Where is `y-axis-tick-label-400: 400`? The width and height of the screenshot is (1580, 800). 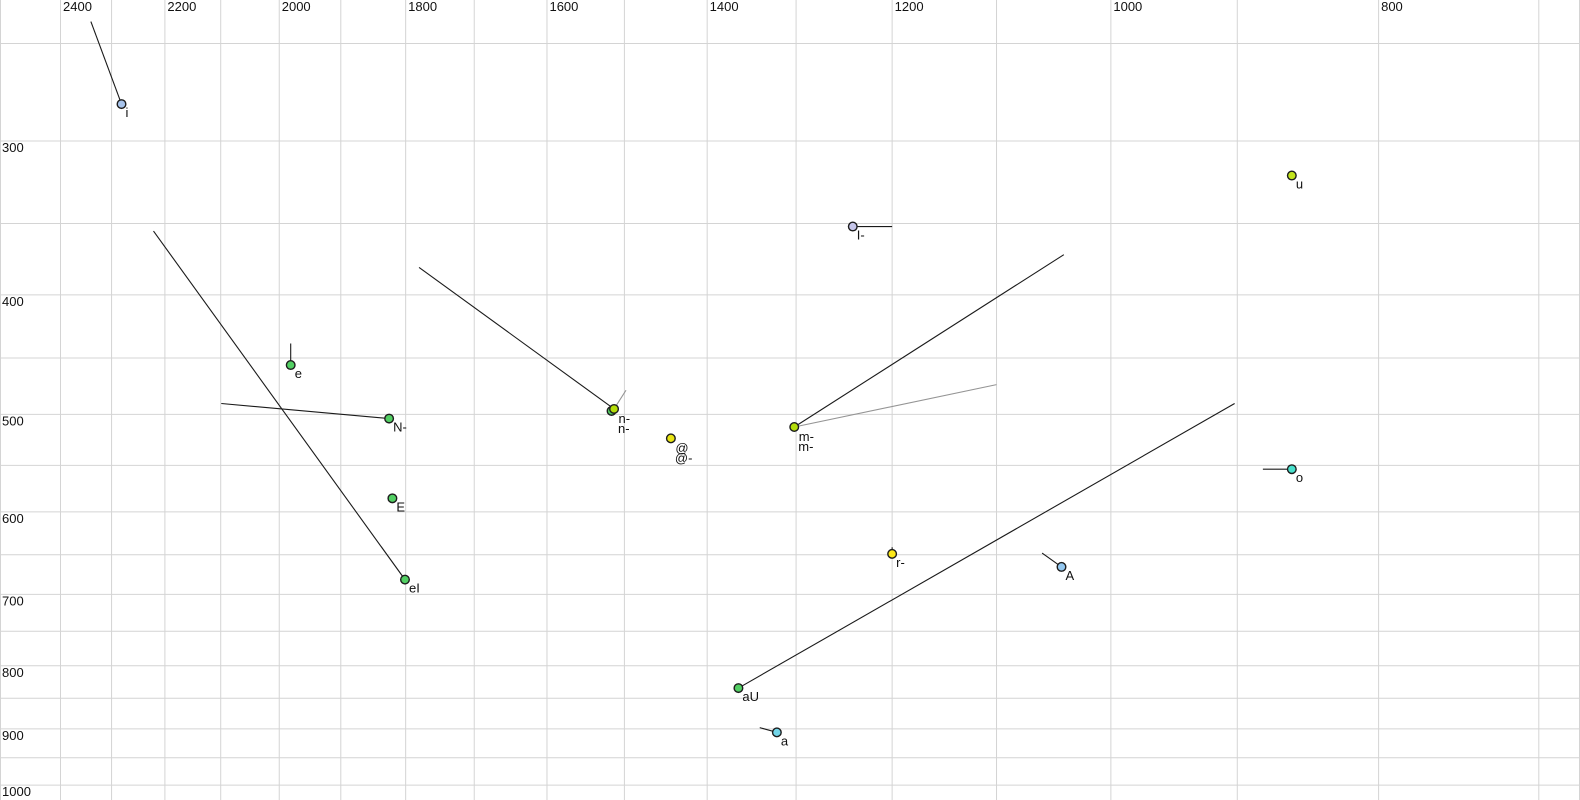
y-axis-tick-label-400: 400 is located at coordinates (13, 301).